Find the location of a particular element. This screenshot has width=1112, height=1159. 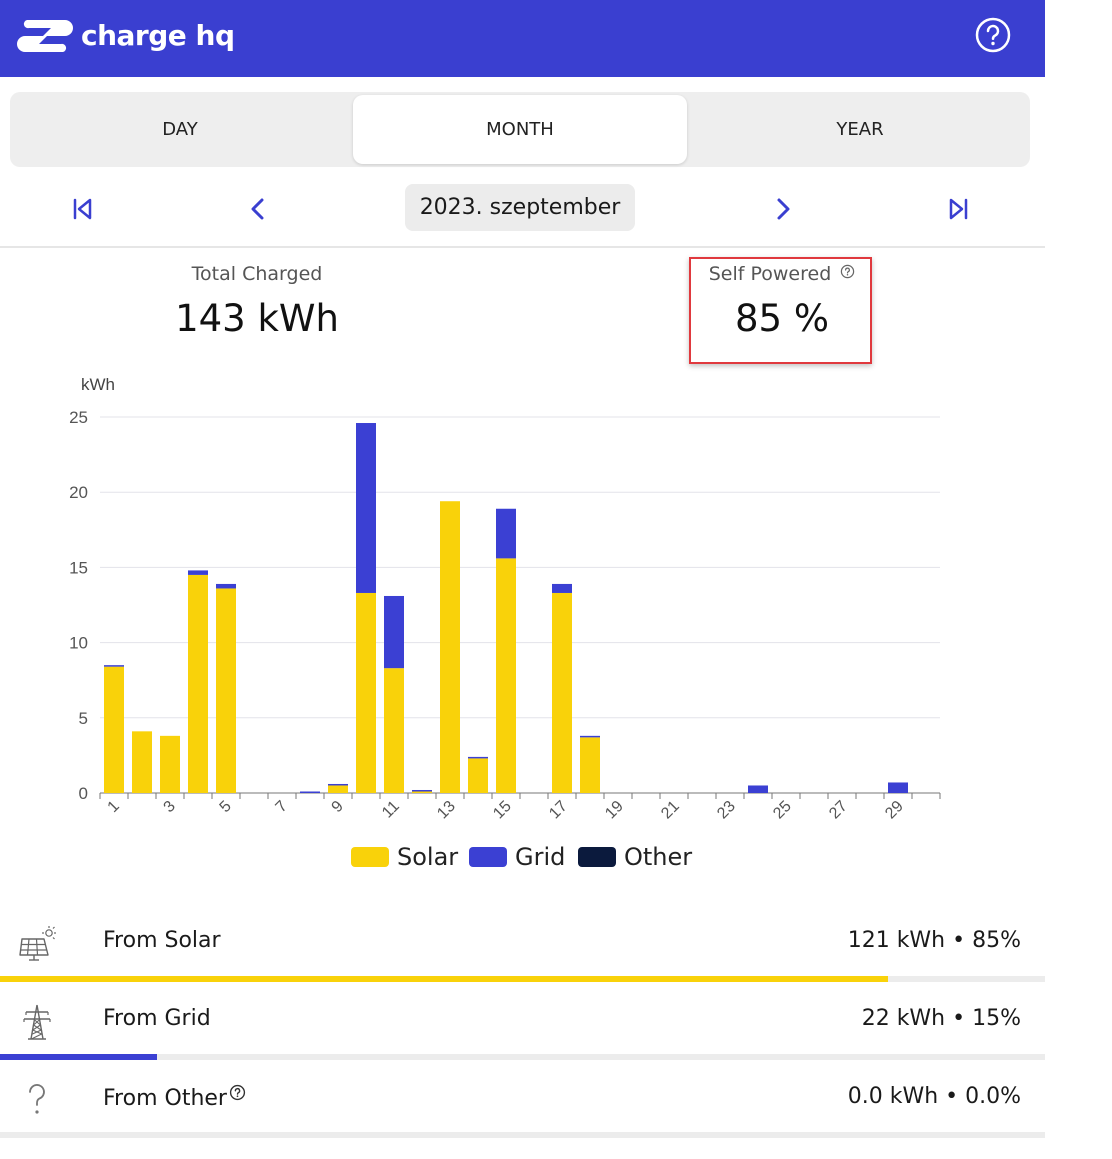

breakdown-grid-label: From Grid is located at coordinates (157, 1018).